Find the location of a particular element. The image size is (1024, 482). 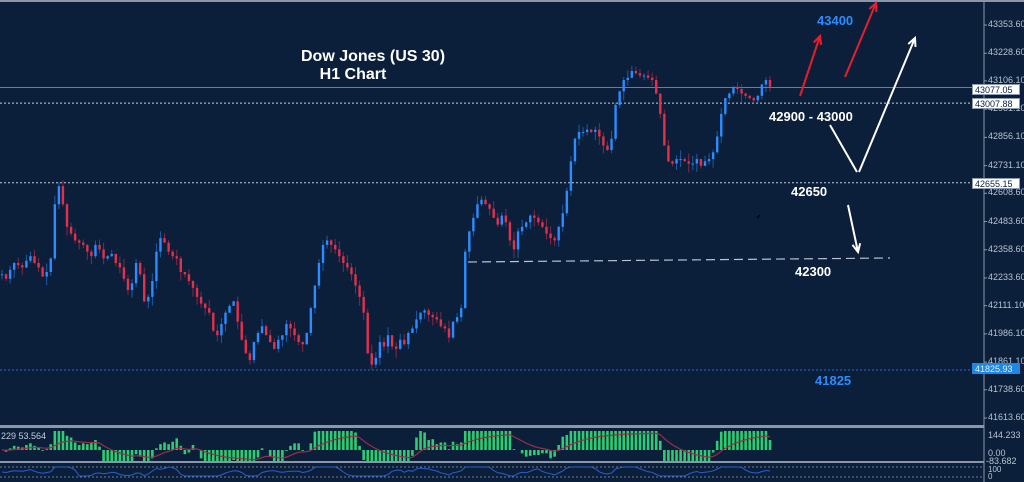

price-axis-tick: 42856.10 is located at coordinates (1006, 136).